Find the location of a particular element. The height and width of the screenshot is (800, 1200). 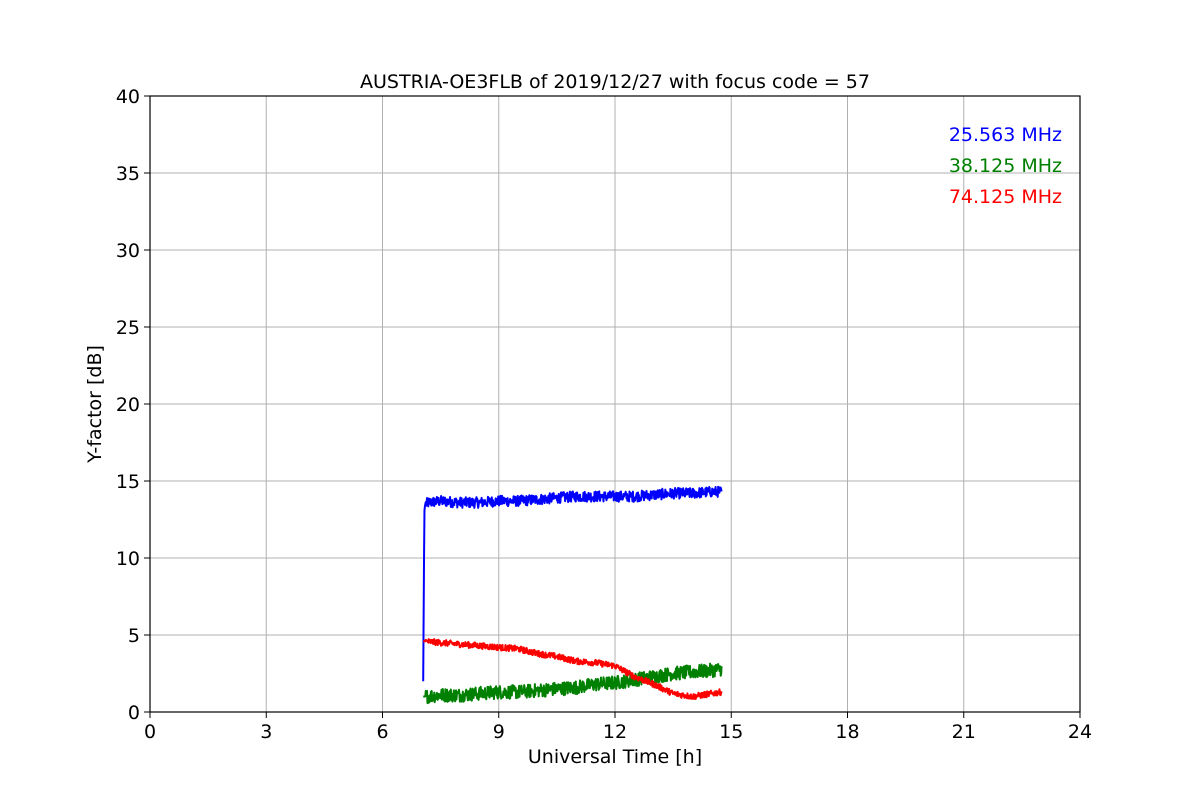

y-tick-label: 10 is located at coordinates (128, 559).